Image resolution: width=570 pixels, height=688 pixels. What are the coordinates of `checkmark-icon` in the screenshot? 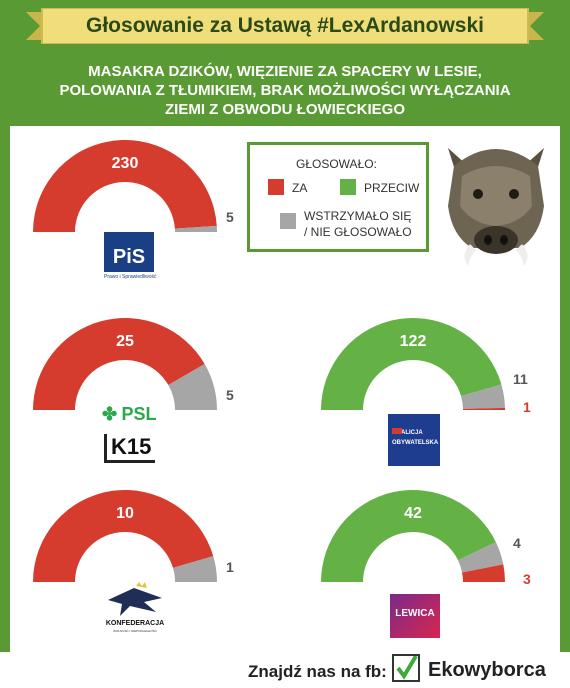 It's located at (406, 668).